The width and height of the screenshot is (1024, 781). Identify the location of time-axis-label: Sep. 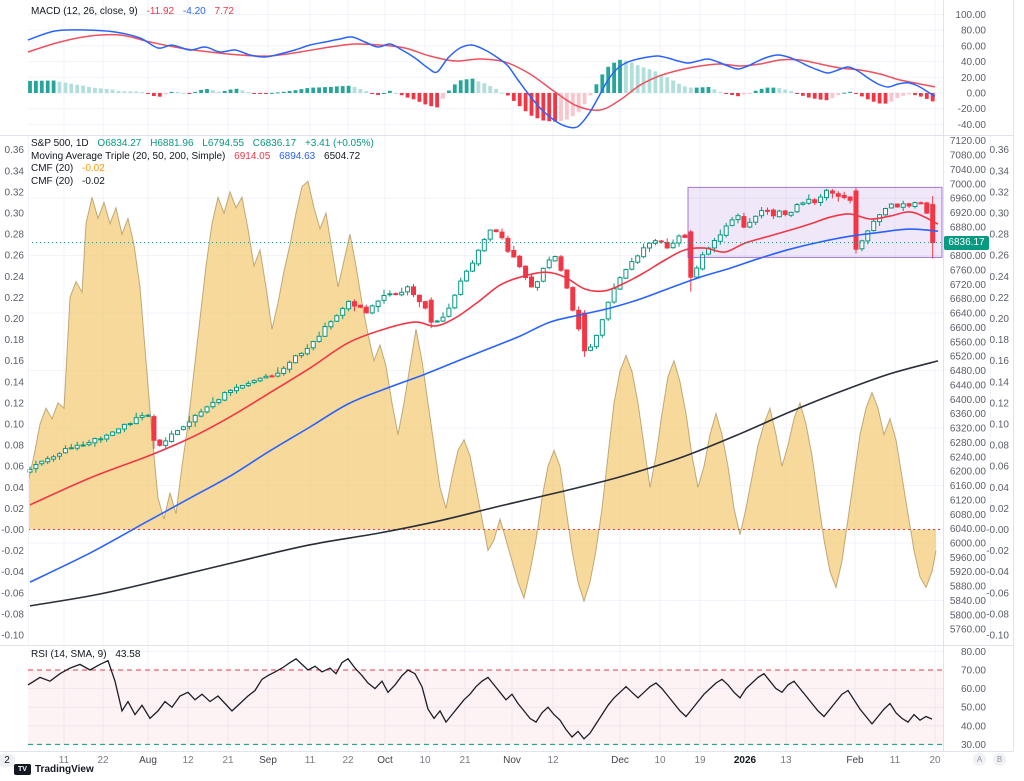
(268, 760).